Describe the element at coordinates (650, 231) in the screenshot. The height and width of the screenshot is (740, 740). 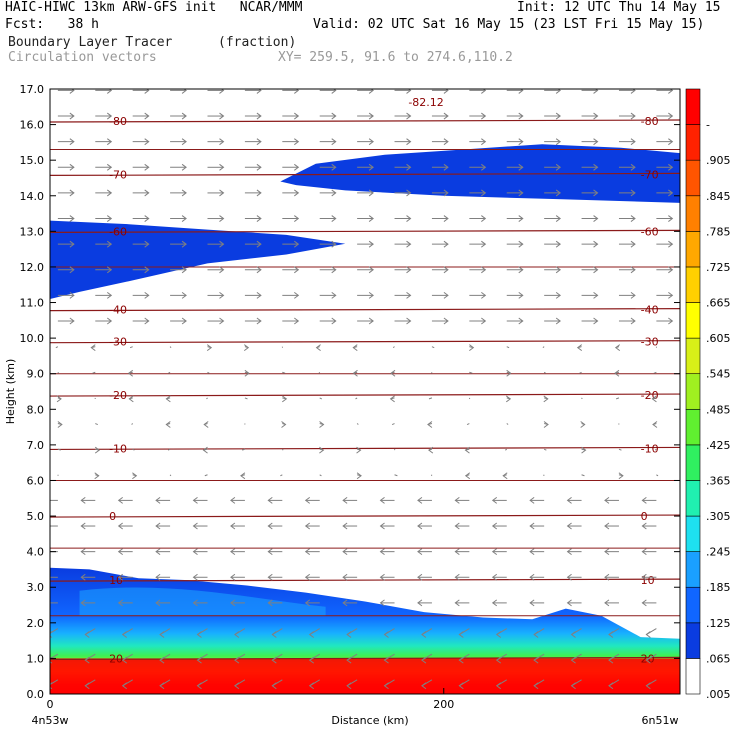
I see `contour-label: -60` at that location.